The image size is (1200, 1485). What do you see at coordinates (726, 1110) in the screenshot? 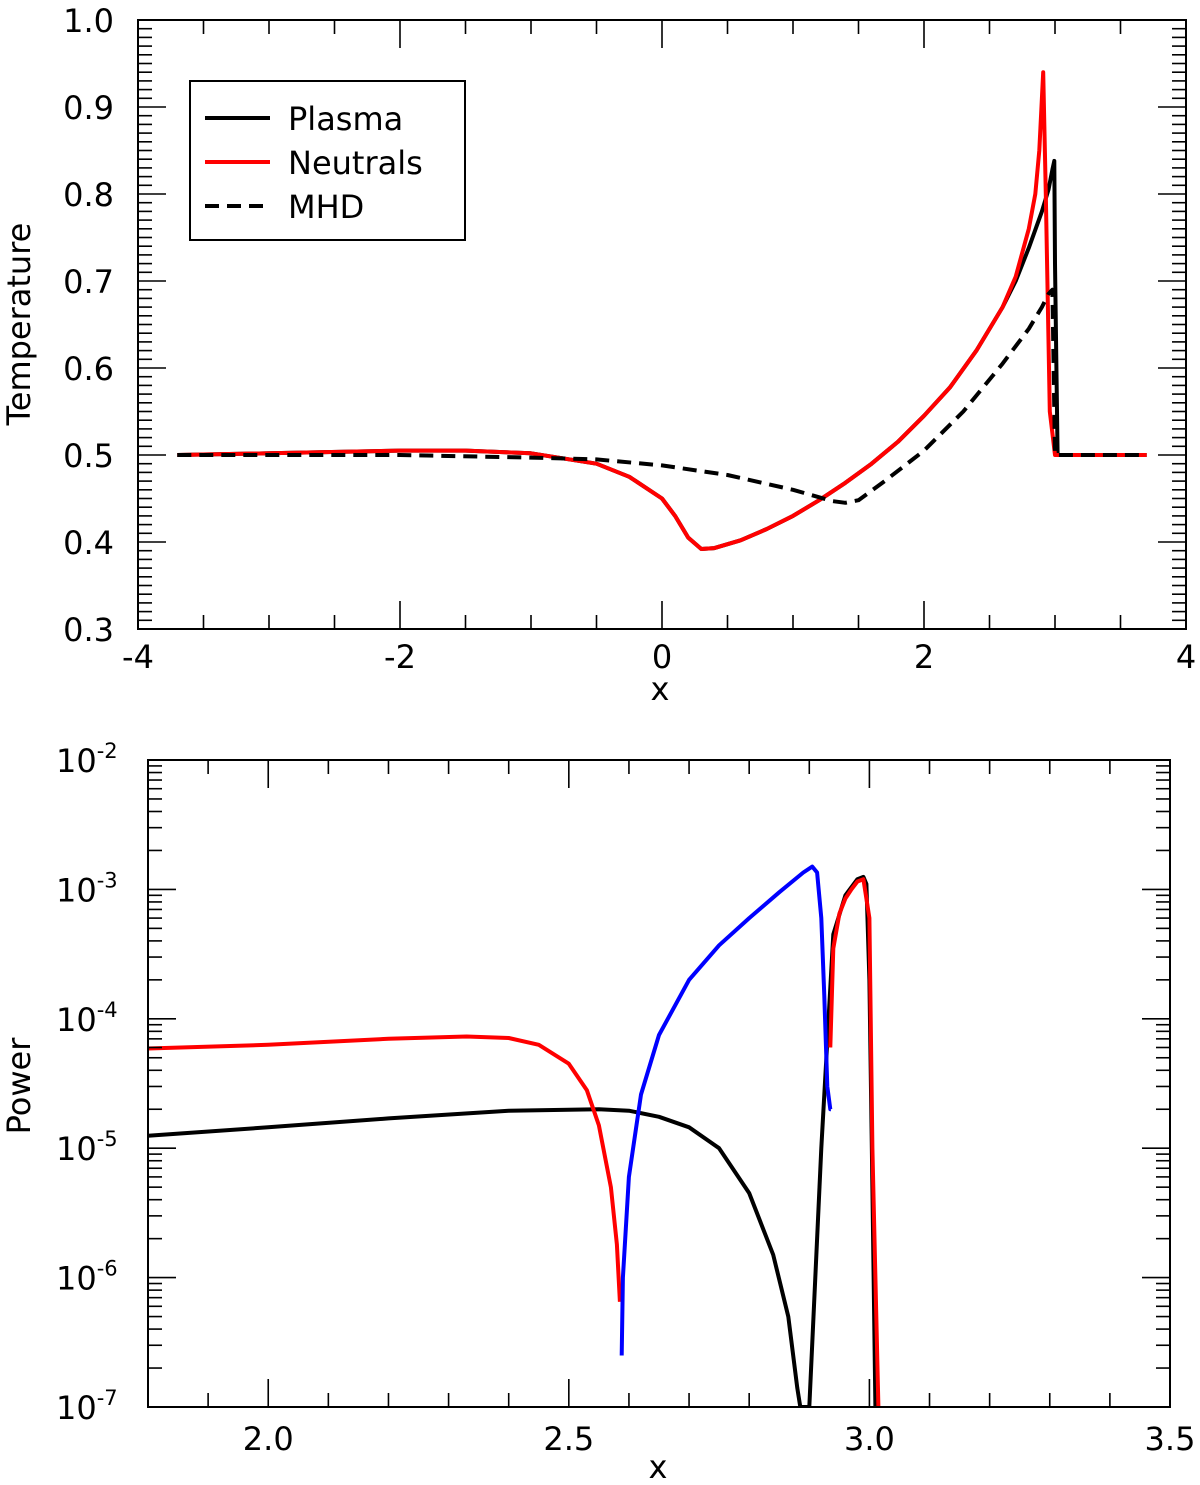
I see `neutral-power-negative-line` at bounding box center [726, 1110].